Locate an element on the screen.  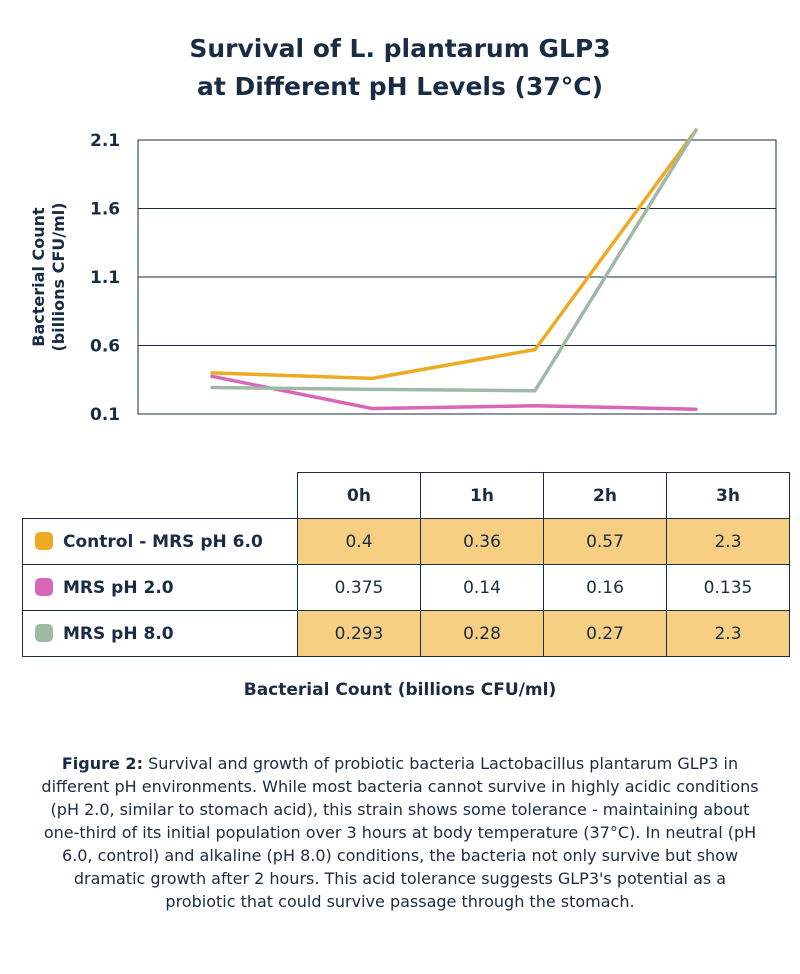
series-label-ph2: MRS pH 2.0 is located at coordinates (160, 587).